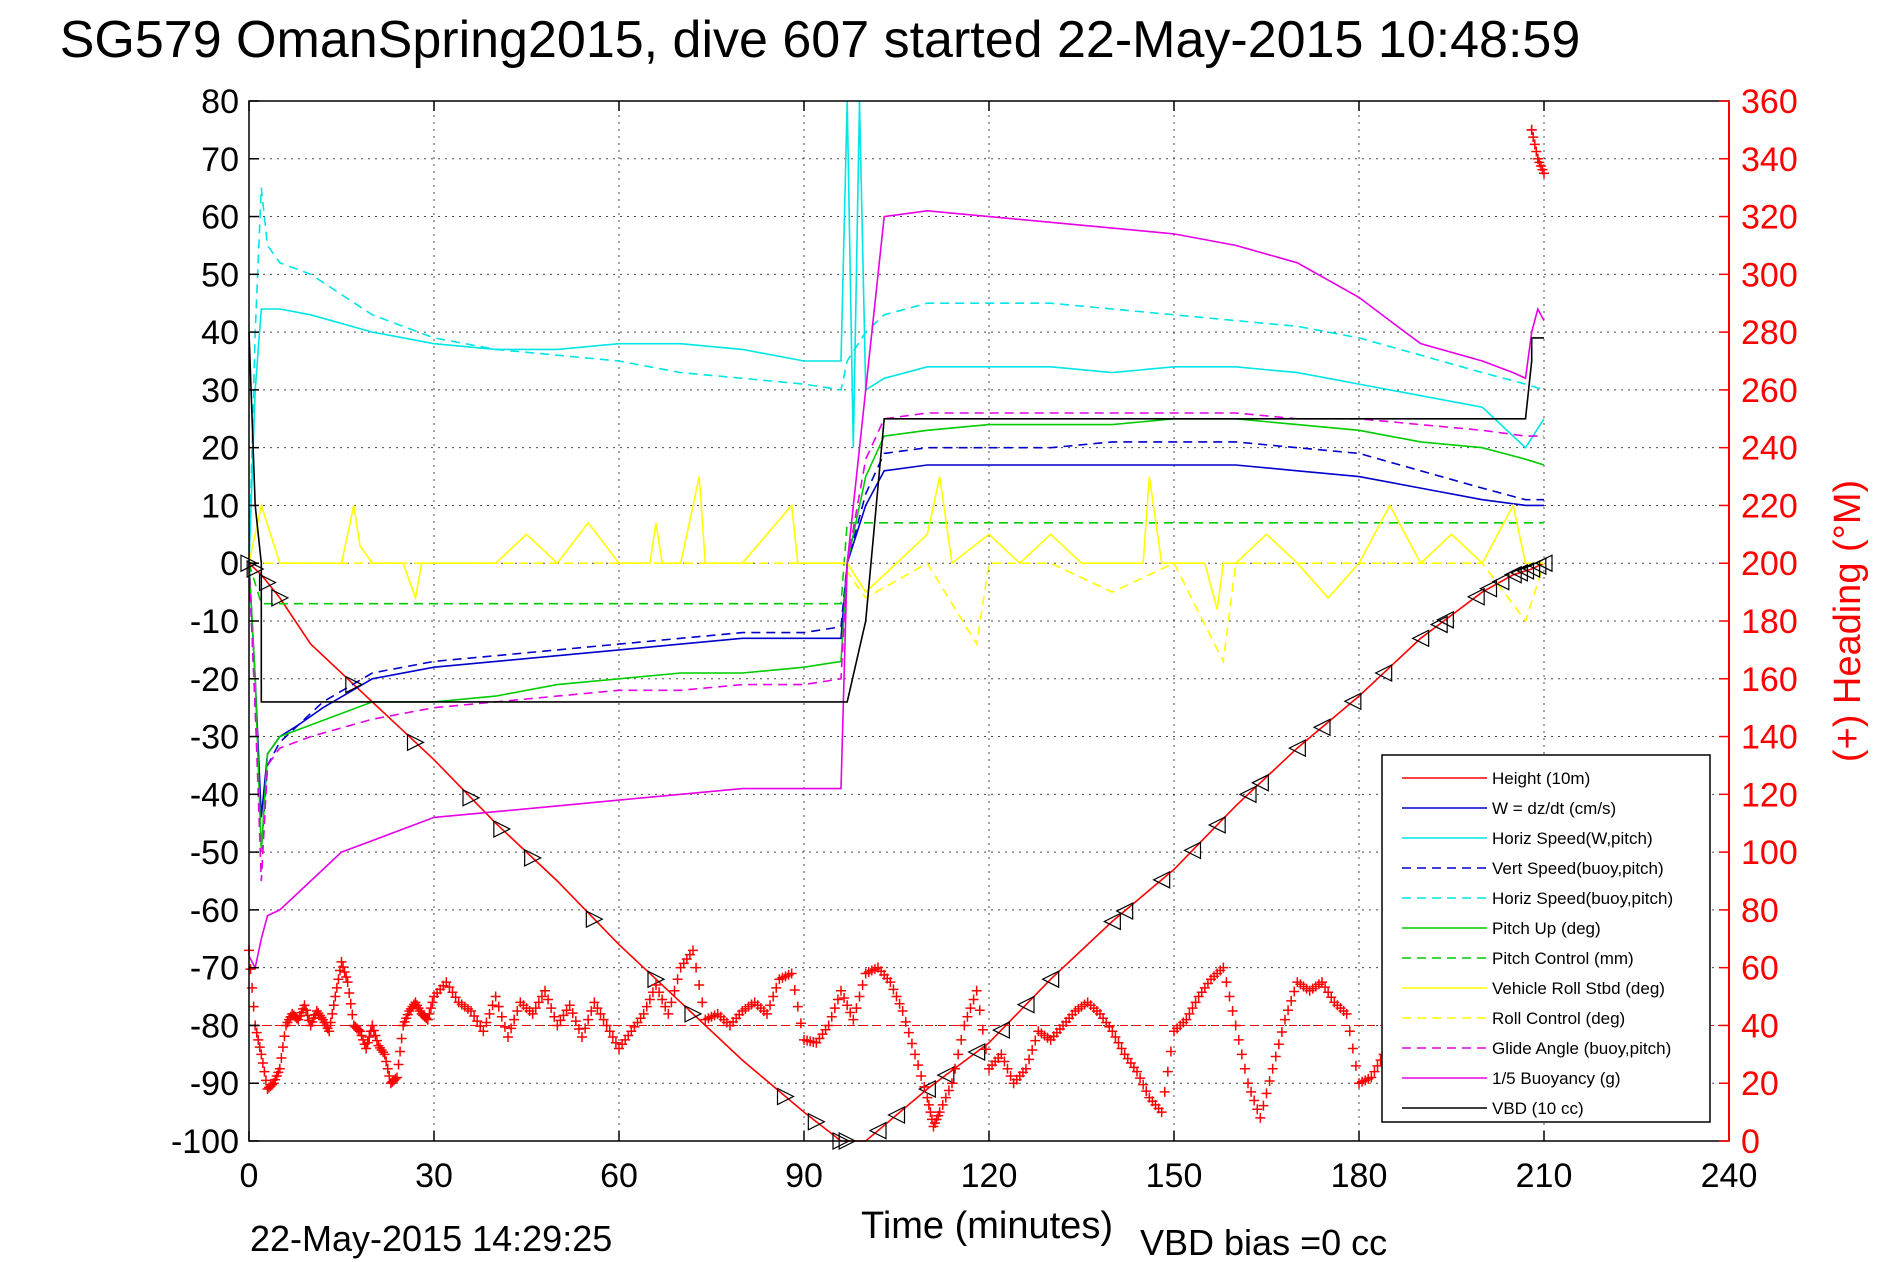  What do you see at coordinates (987, 1226) in the screenshot?
I see `x-axis-label: Time (minutes)` at bounding box center [987, 1226].